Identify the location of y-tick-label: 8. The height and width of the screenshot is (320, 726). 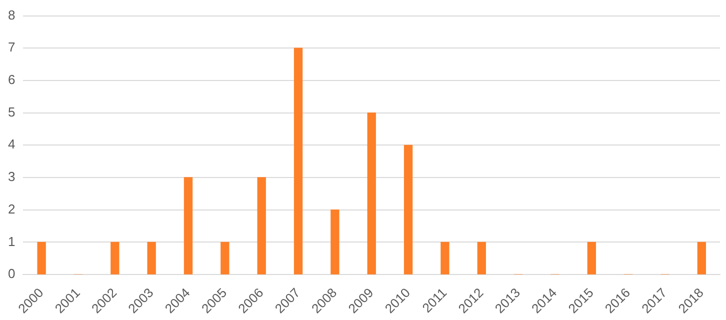
(12, 14).